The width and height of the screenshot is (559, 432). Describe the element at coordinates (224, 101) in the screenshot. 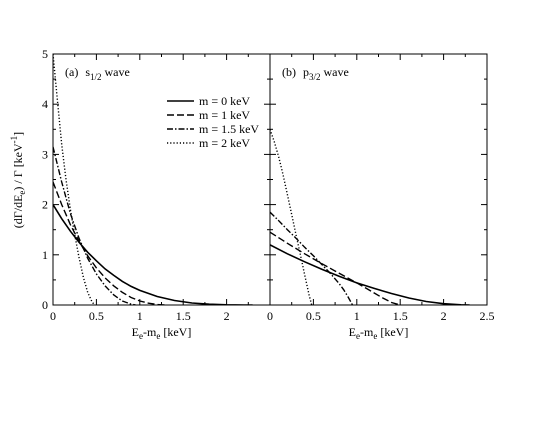

I see `legend-entry: m = 0 keV` at that location.